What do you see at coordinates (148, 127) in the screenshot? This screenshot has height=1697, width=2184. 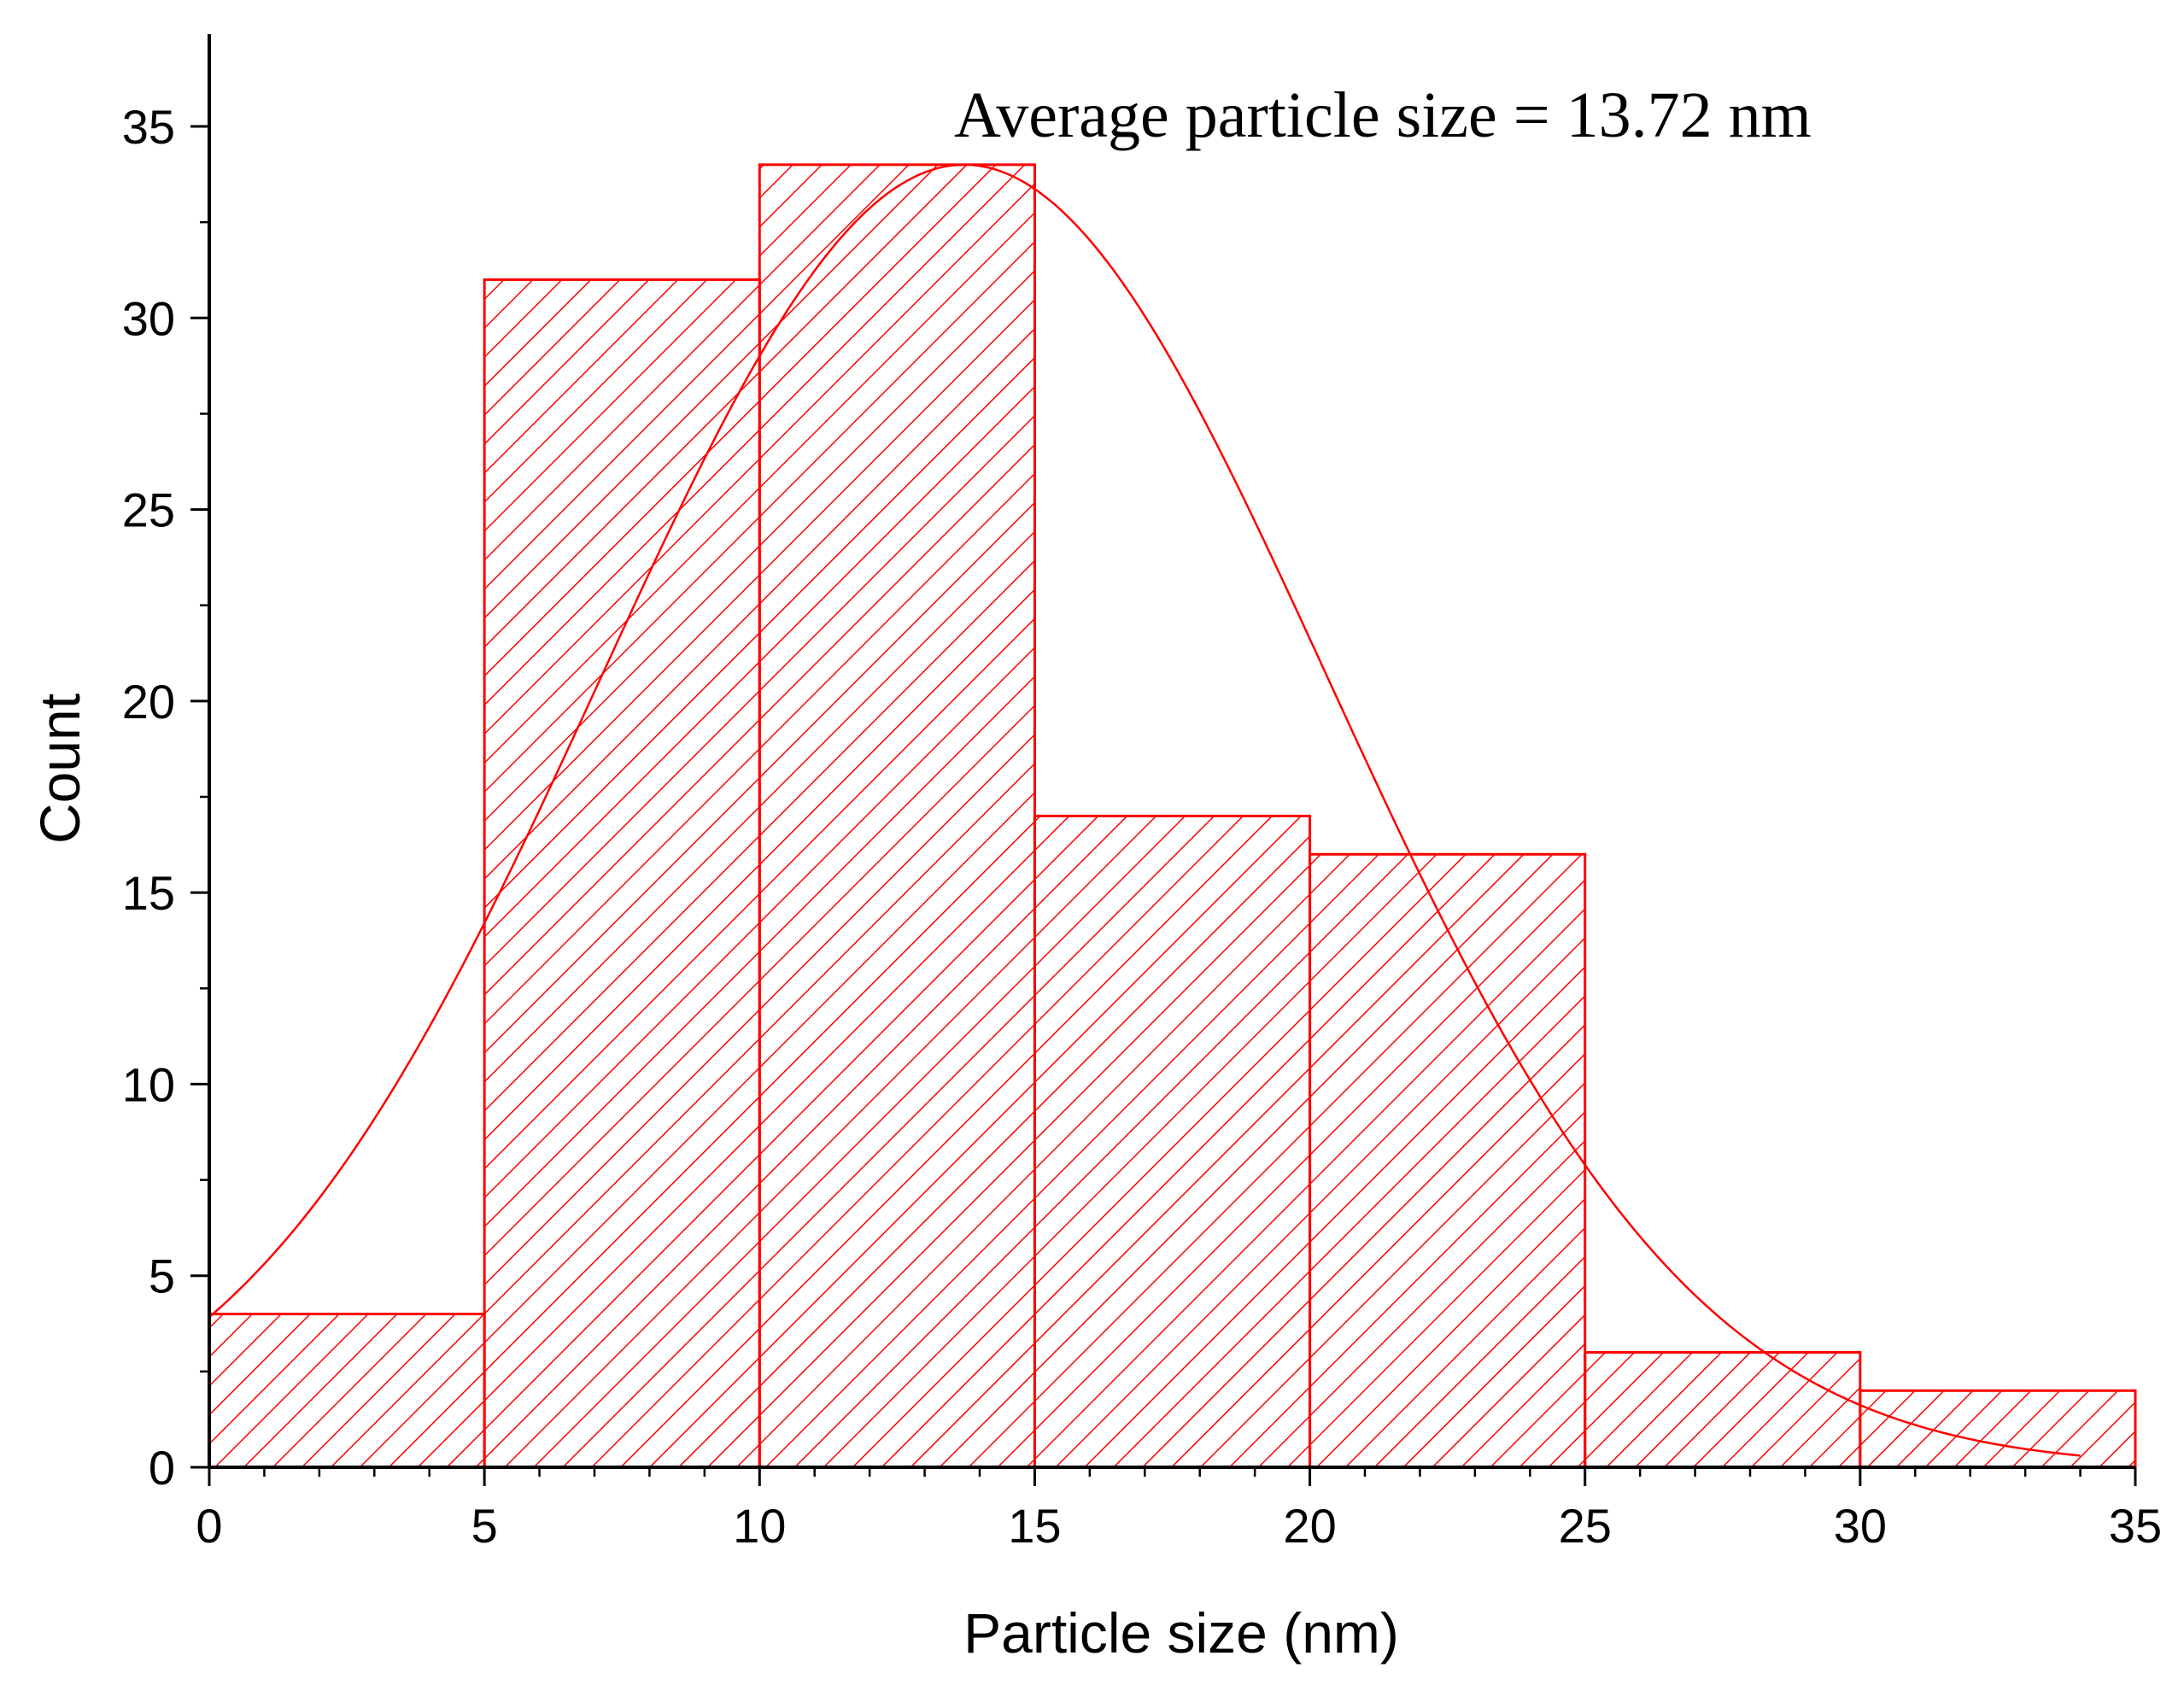 I see `y-tick-label: 35` at bounding box center [148, 127].